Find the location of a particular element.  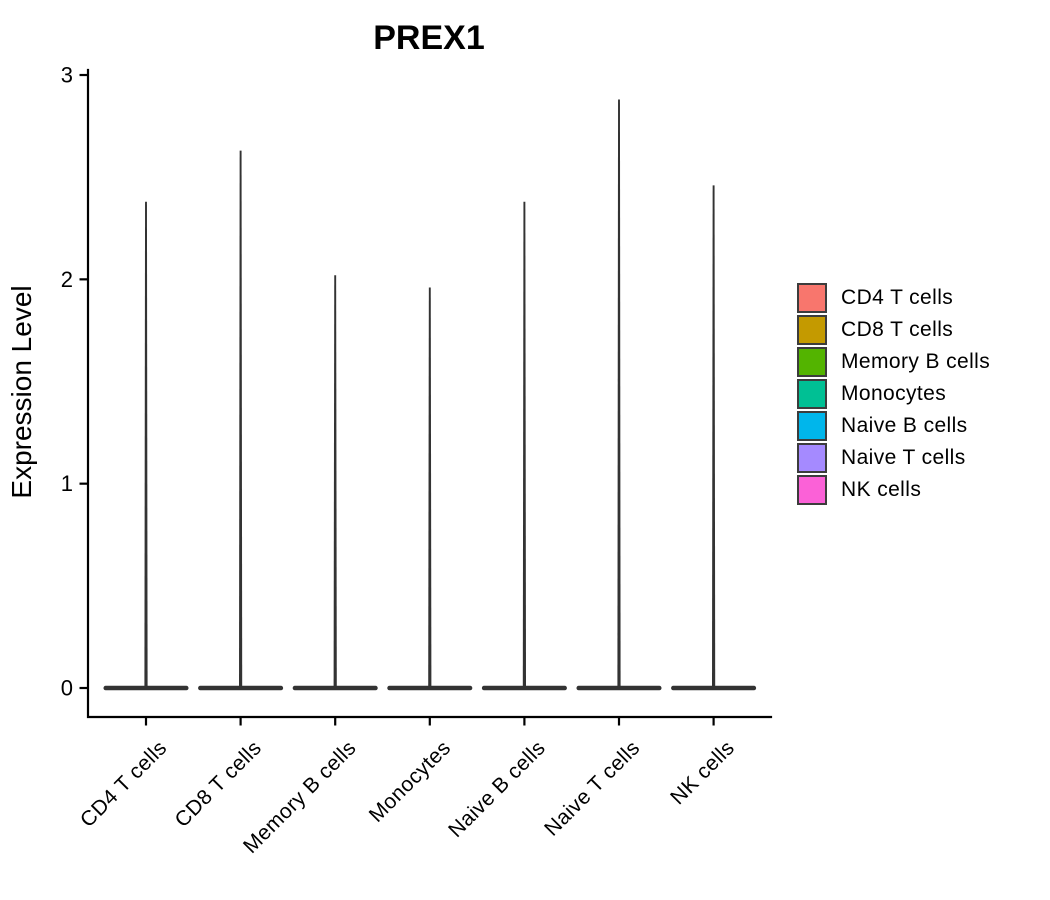

legend-item: Naive B cells is located at coordinates (893, 426).